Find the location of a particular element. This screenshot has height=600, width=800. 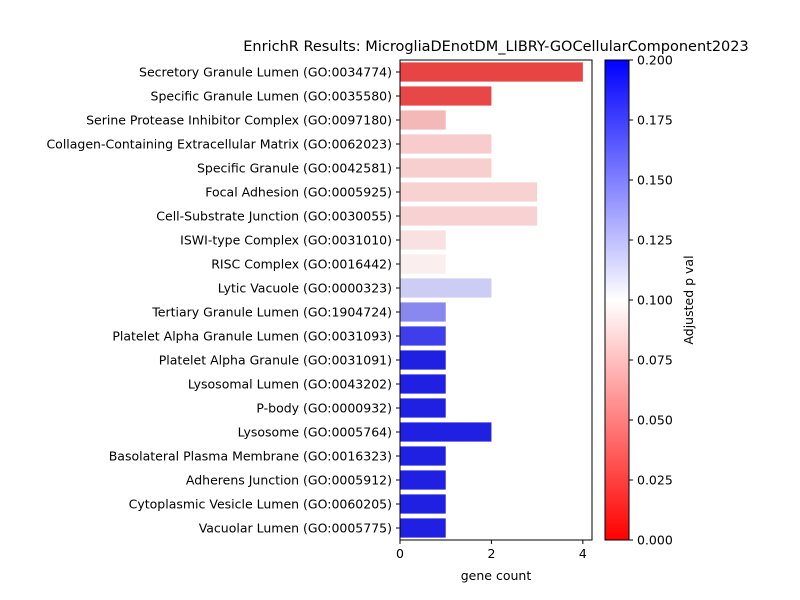

x-axis: 0 2 4 is located at coordinates (491, 550).